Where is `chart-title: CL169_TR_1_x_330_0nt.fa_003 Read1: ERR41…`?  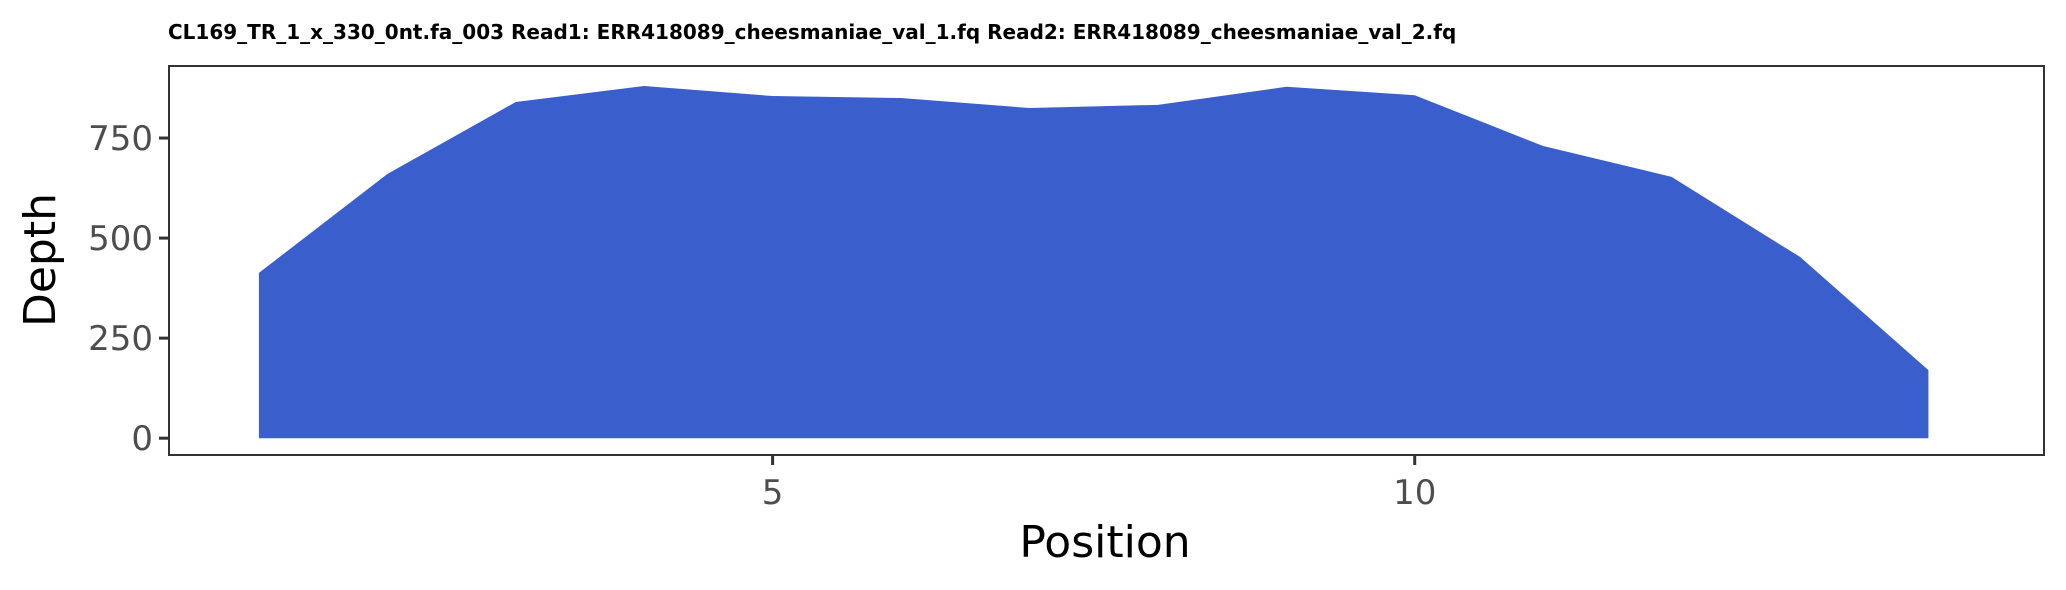 chart-title: CL169_TR_1_x_330_0nt.fa_003 Read1: ERR41… is located at coordinates (812, 32).